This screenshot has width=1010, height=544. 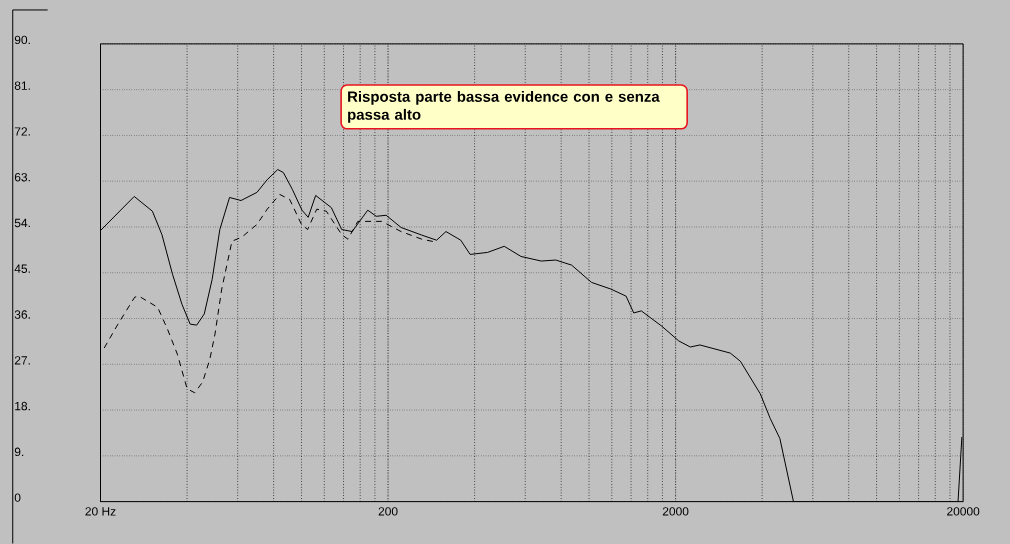 I want to click on y-tick-label: 0, so click(x=17, y=497).